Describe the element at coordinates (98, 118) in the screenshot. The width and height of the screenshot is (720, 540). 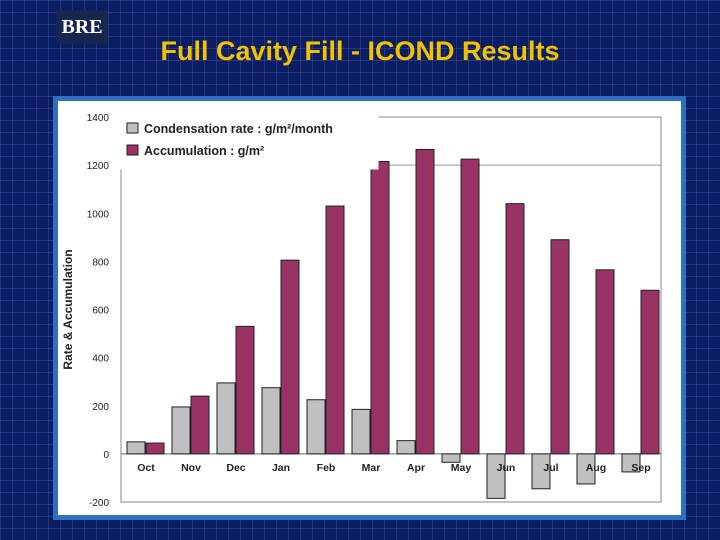
I see `y-tick-label: 1400` at that location.